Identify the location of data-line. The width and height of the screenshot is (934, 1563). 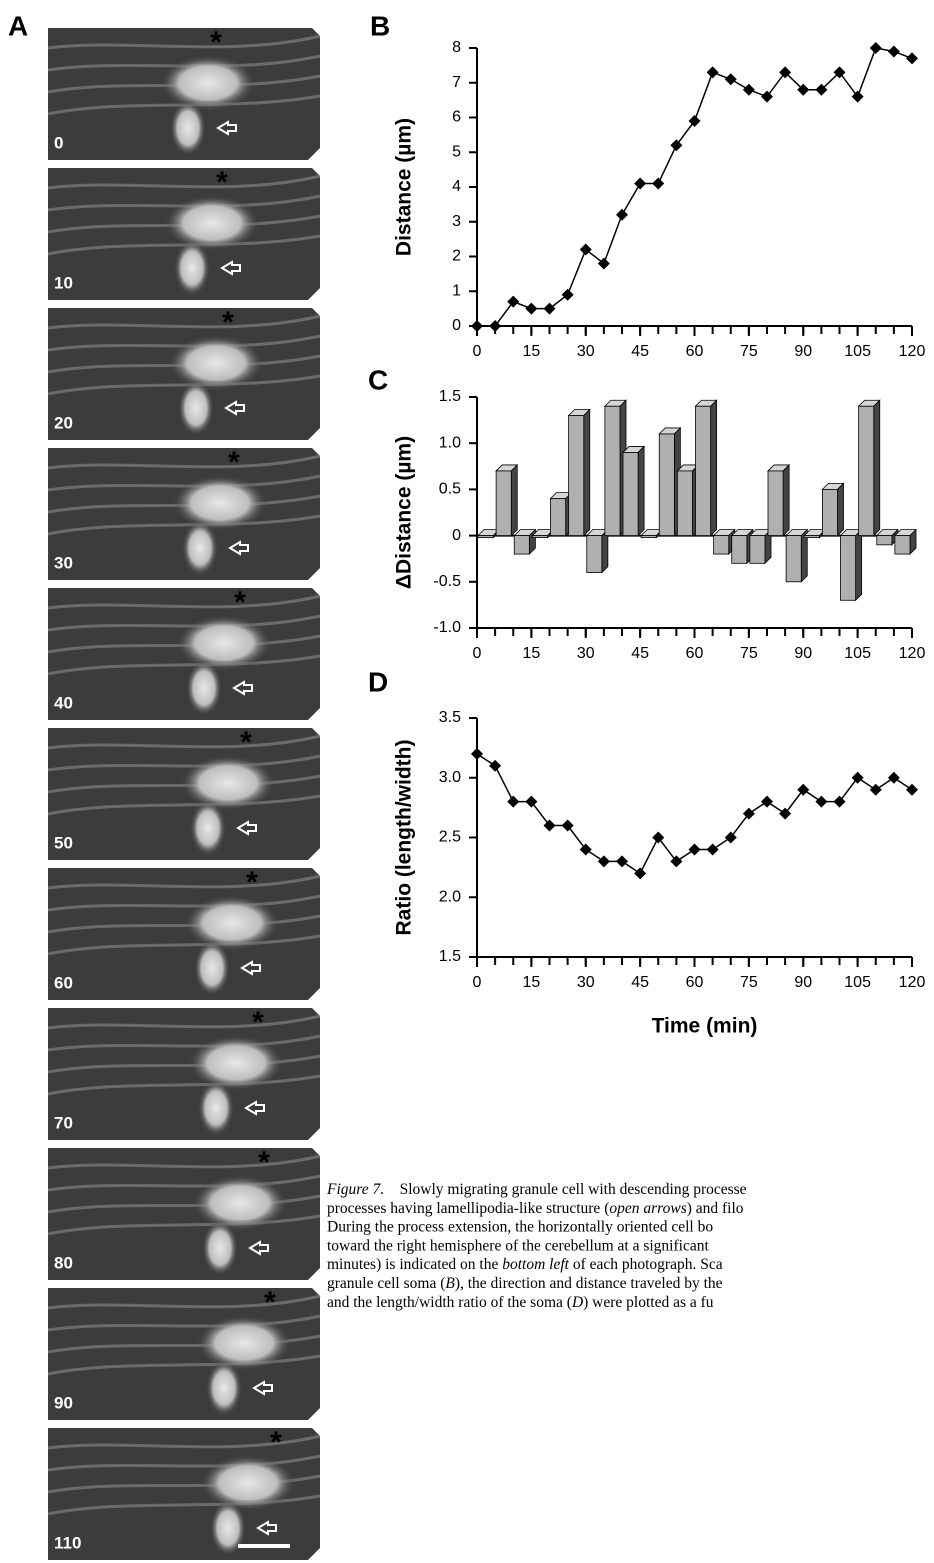
(695, 187).